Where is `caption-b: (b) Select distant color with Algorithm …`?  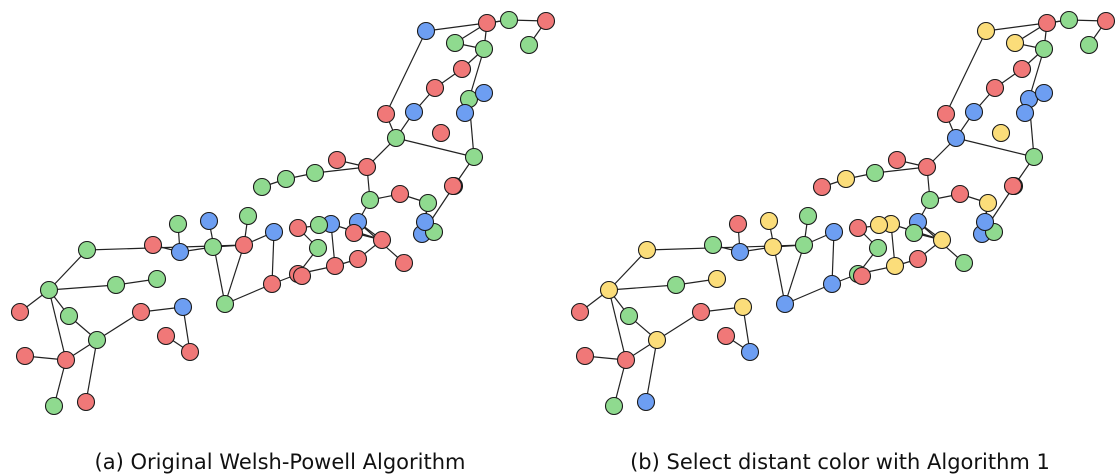 caption-b: (b) Select distant color with Algorithm … is located at coordinates (840, 462).